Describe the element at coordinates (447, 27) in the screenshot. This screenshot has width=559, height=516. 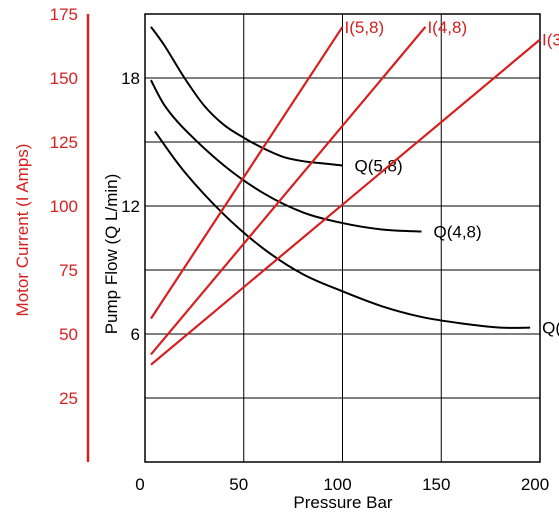
I see `series-label-i-4-8: I(4,8)` at that location.